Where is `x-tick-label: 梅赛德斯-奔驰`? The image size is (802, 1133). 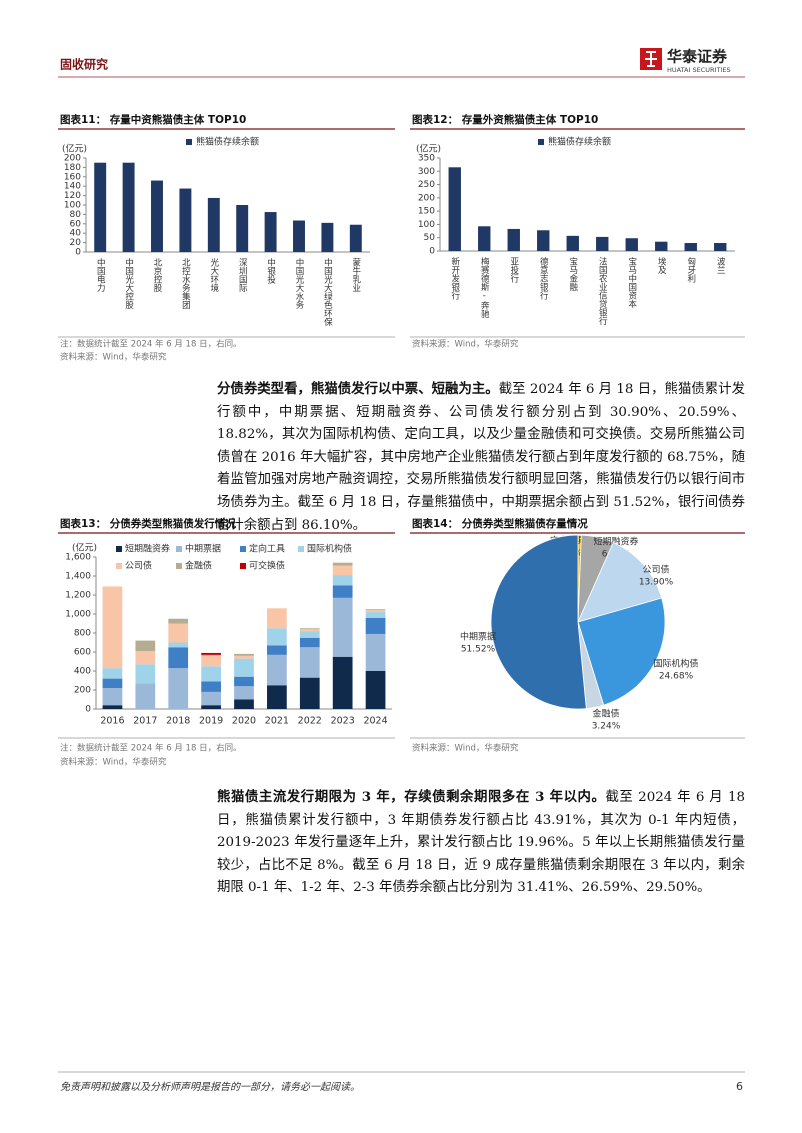
x-tick-label: 梅赛德斯-奔驰 is located at coordinates (484, 287).